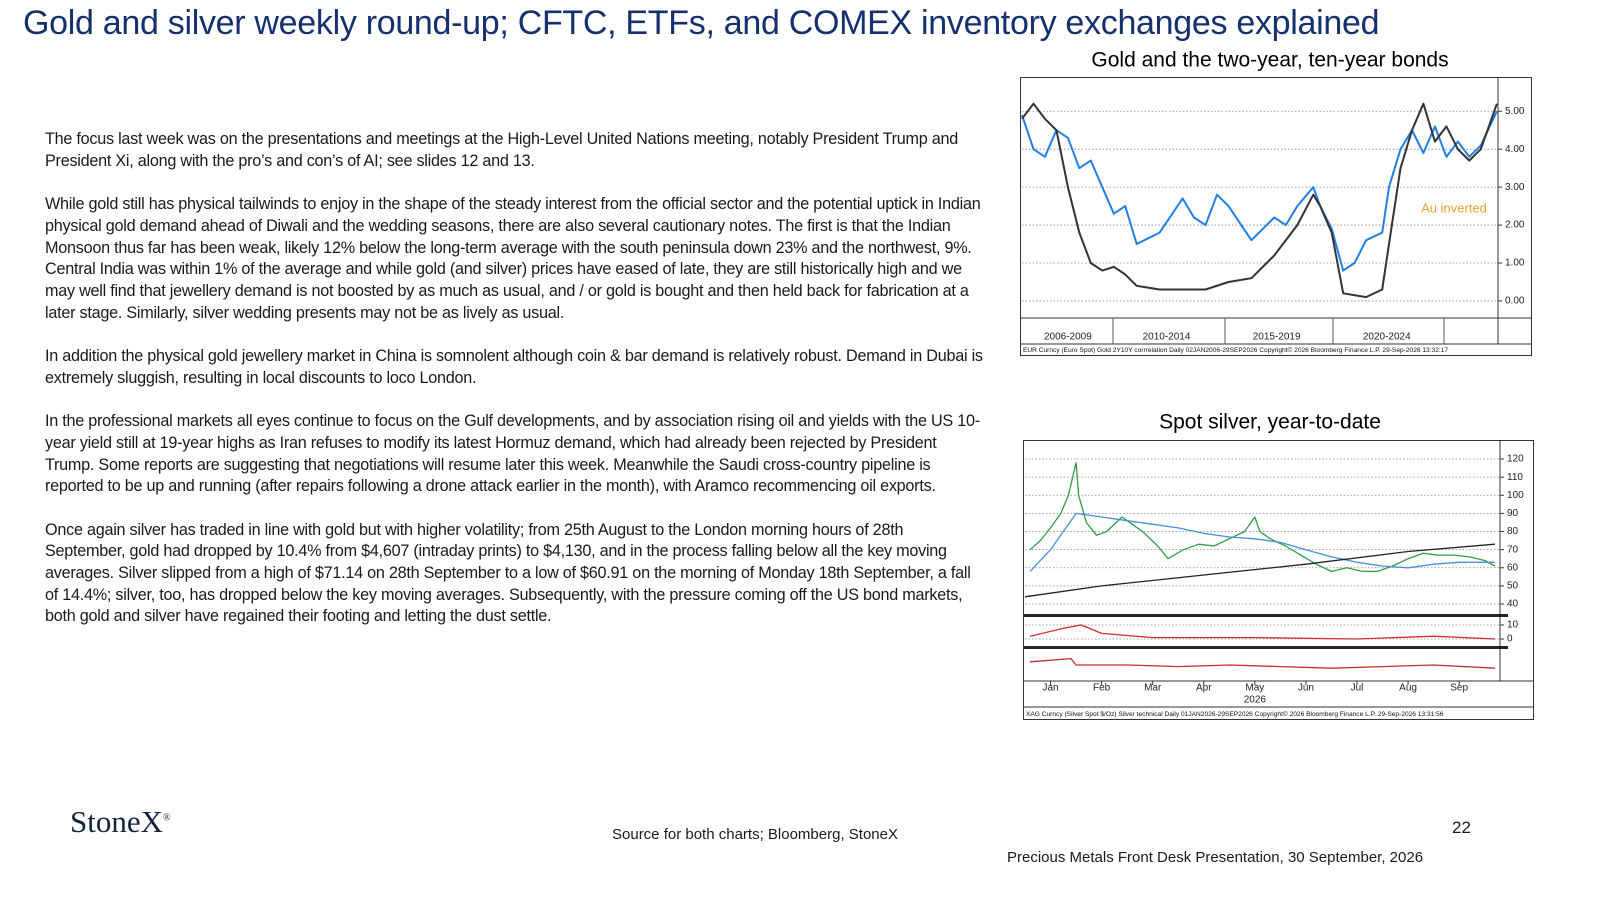 The width and height of the screenshot is (1600, 900). What do you see at coordinates (1102, 688) in the screenshot?
I see `x-tick-label: Feb` at bounding box center [1102, 688].